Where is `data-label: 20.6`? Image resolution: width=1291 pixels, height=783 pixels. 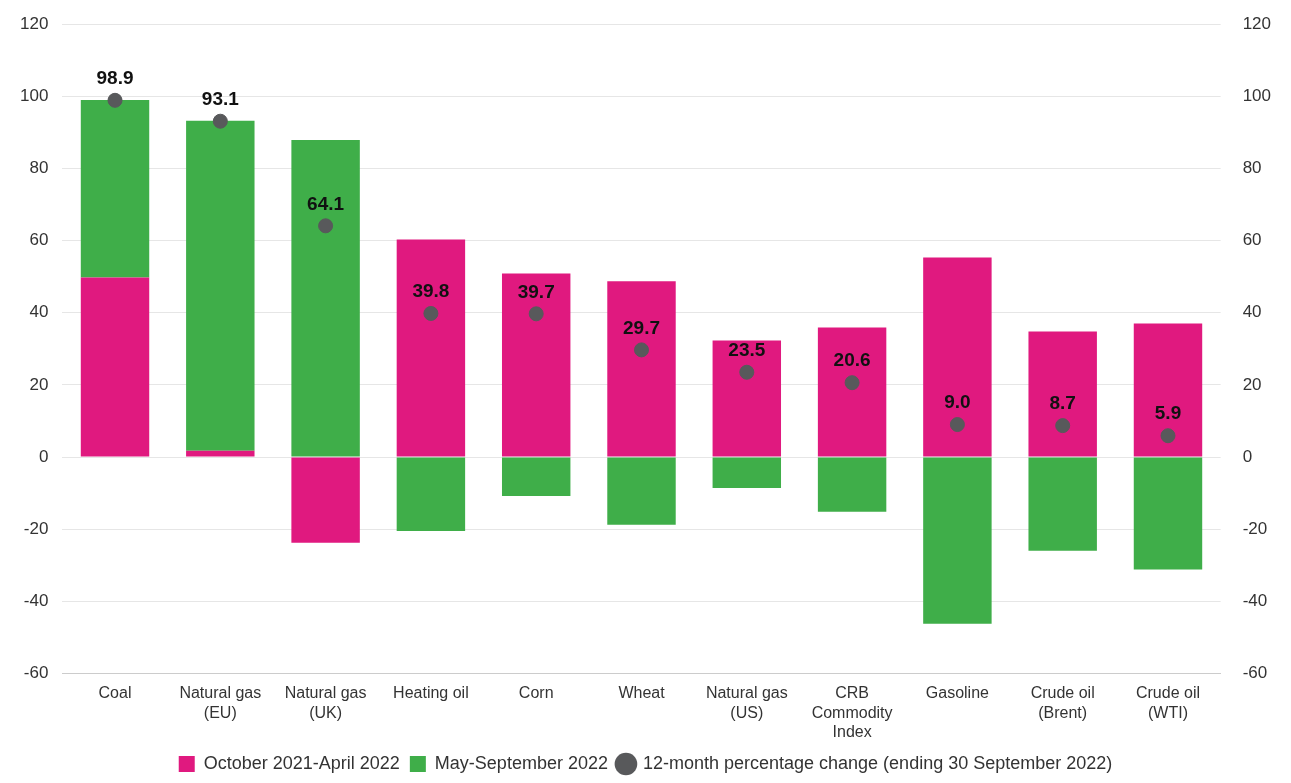
data-label: 20.6 is located at coordinates (852, 360).